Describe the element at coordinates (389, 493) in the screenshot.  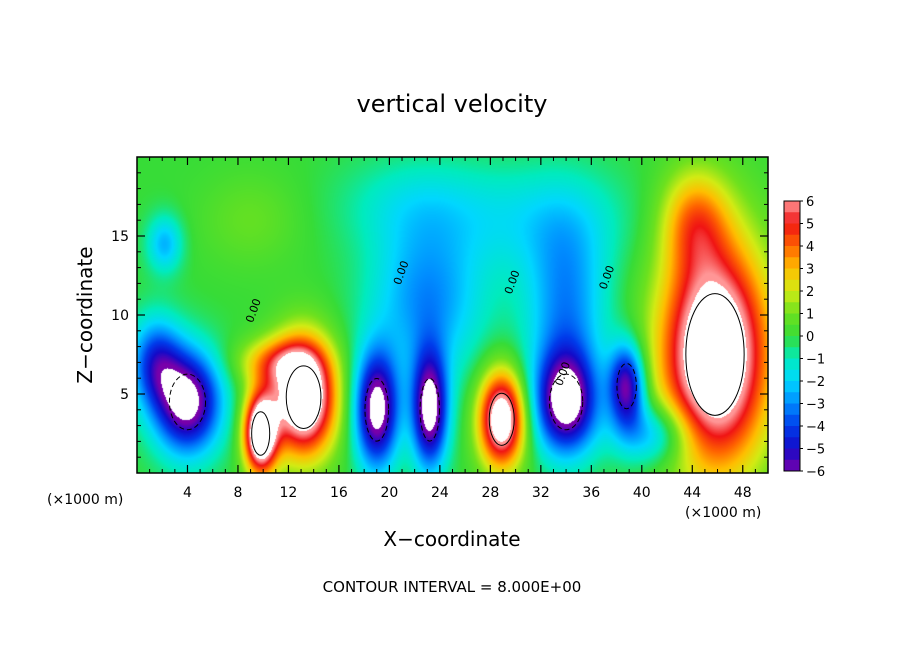
I see `x-tick-label: 20` at that location.